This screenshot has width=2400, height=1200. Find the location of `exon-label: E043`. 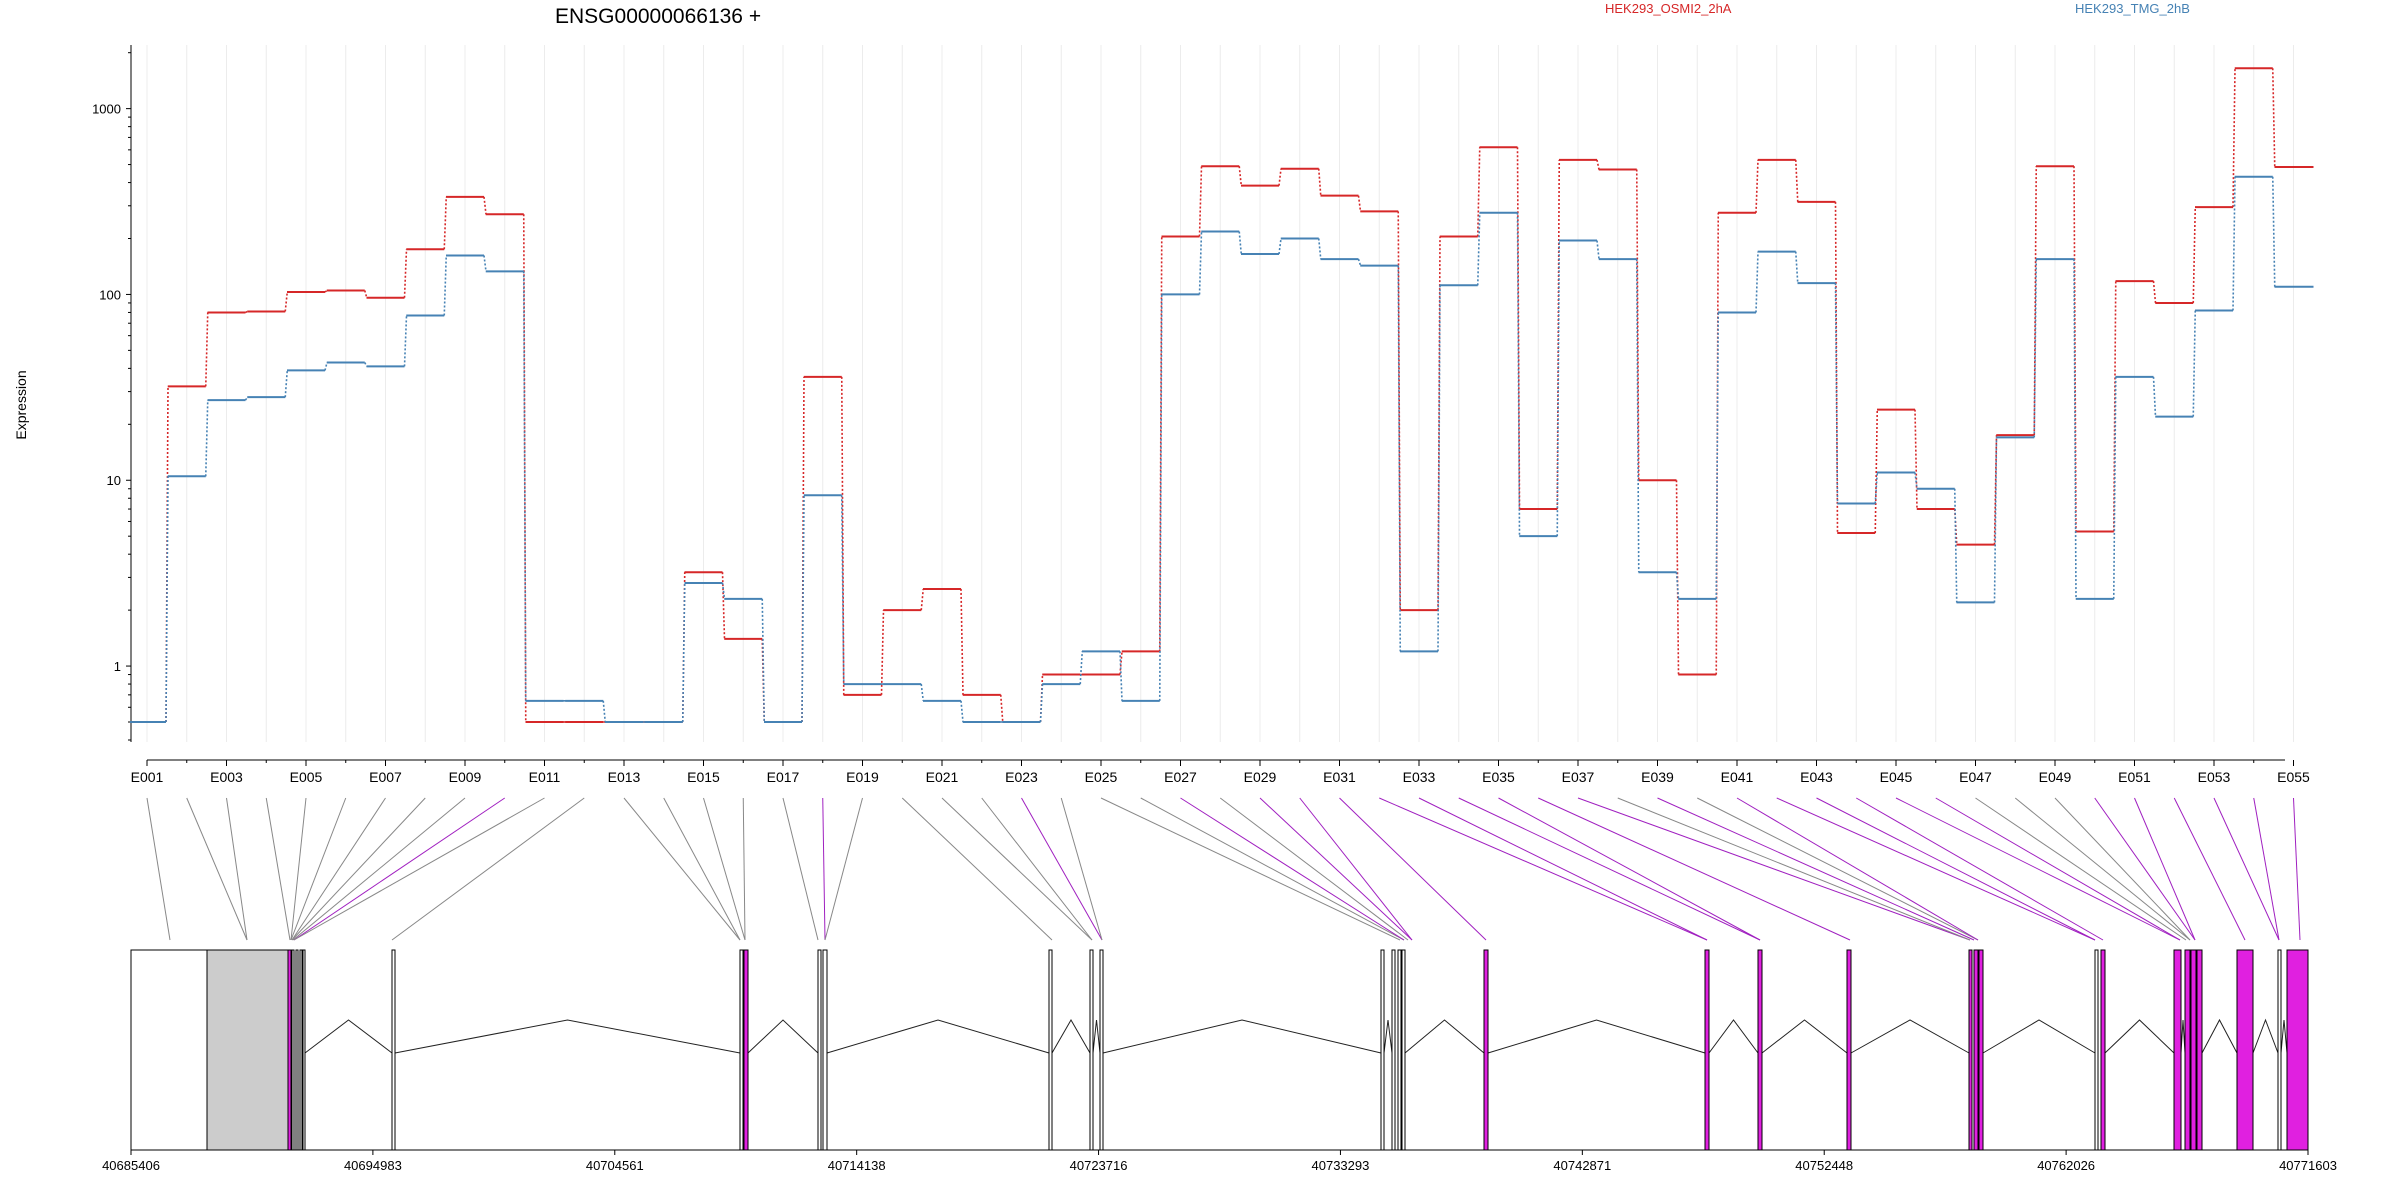

exon-label: E043 is located at coordinates (1816, 777).